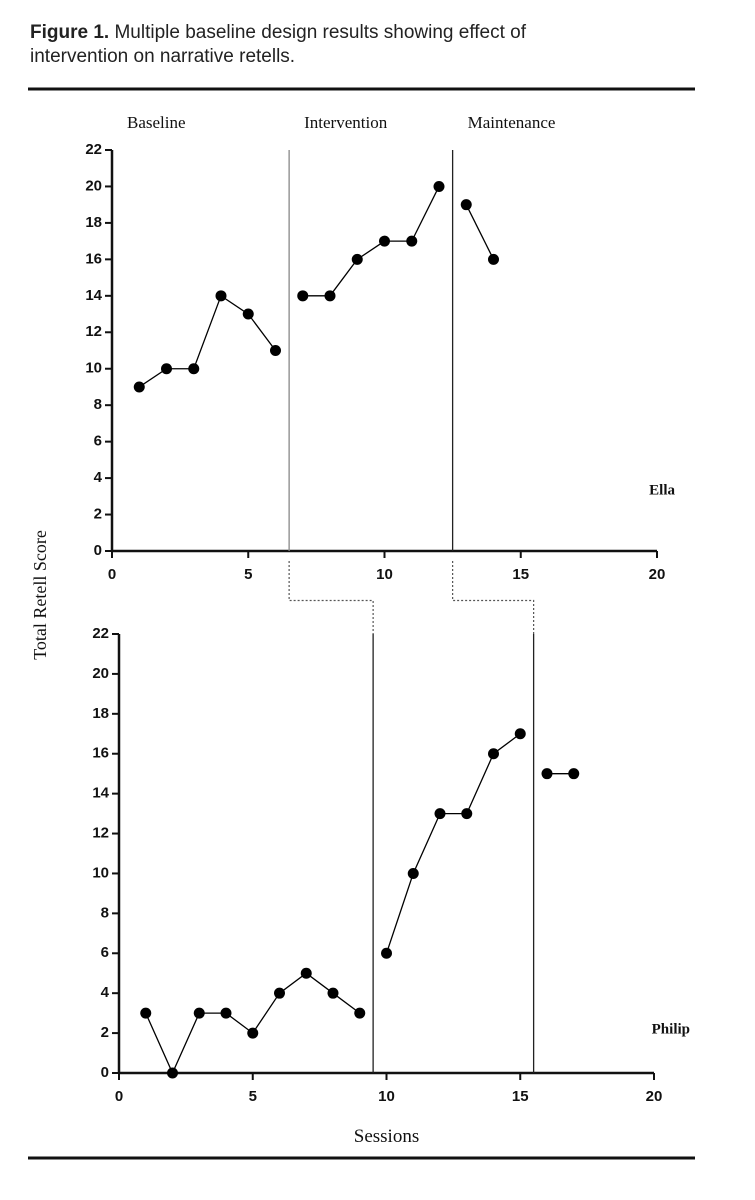  What do you see at coordinates (512, 122) in the screenshot?
I see `phase-label: Maintenance` at bounding box center [512, 122].